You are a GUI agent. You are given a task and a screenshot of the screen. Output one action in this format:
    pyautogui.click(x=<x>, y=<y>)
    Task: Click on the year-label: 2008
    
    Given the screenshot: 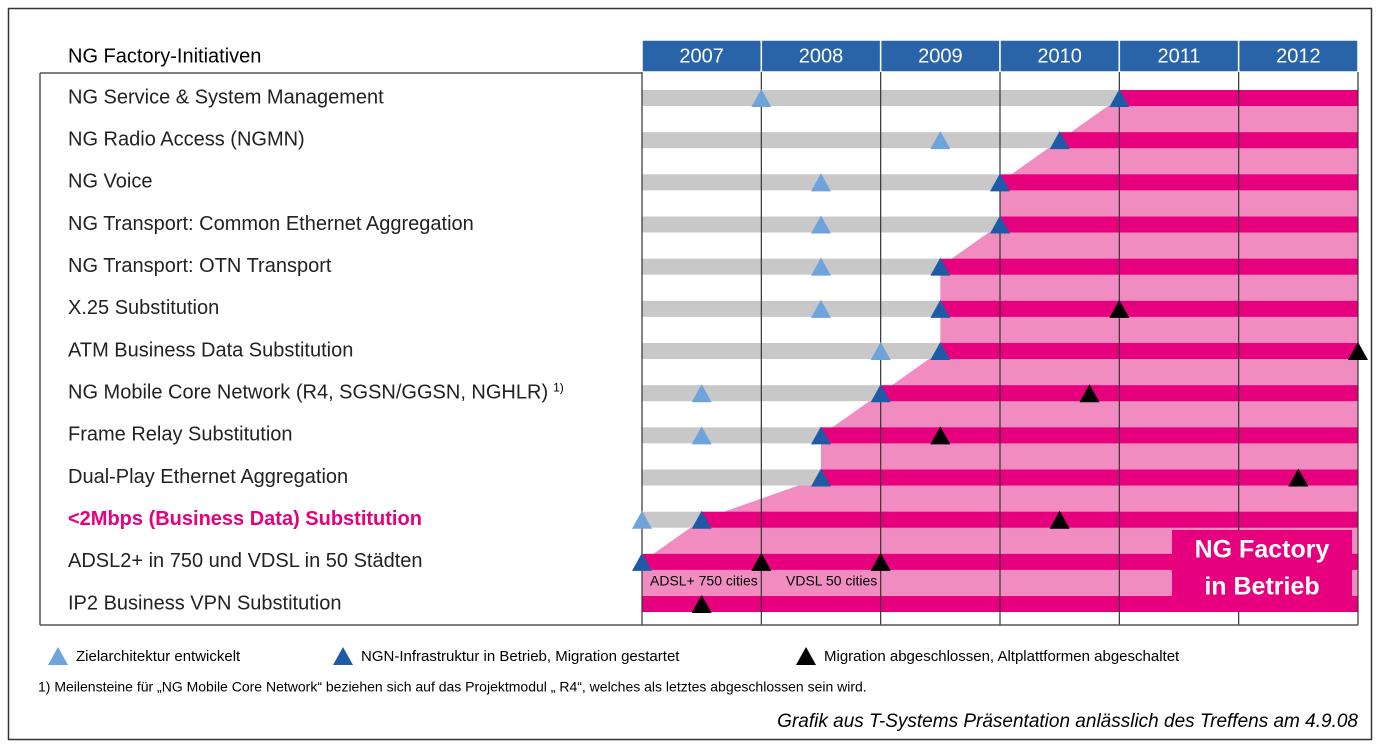 What is the action you would take?
    pyautogui.click(x=821, y=56)
    